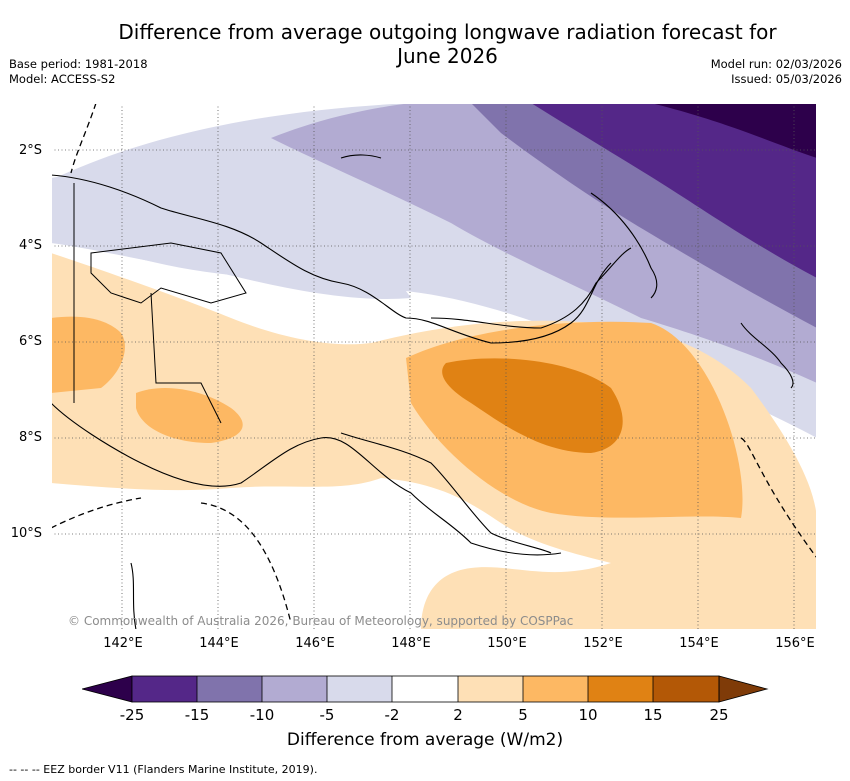 The height and width of the screenshot is (781, 850). I want to click on colorbar-extend-low, so click(107, 689).